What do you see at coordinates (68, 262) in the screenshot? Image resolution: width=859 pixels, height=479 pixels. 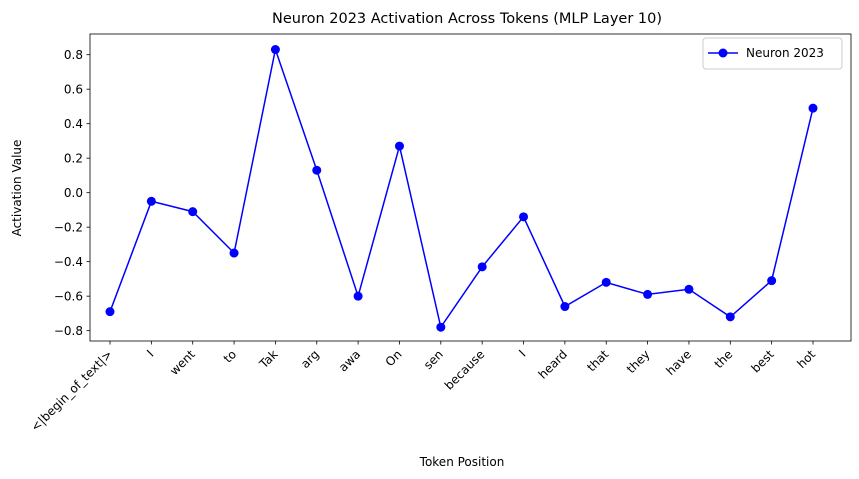 I see `y-tick-label: −0.4` at bounding box center [68, 262].